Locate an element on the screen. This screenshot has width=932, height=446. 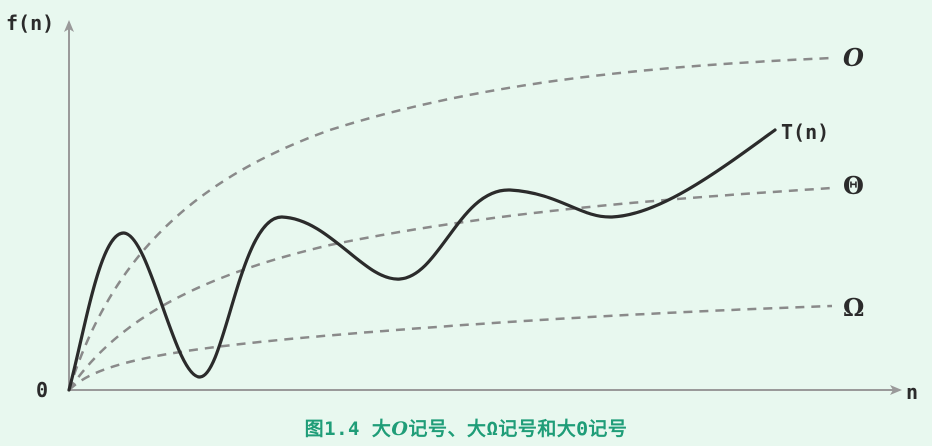
figure-caption: 图1.4 大O记号、大Ω记号和大Θ记号 is located at coordinates (466, 427).